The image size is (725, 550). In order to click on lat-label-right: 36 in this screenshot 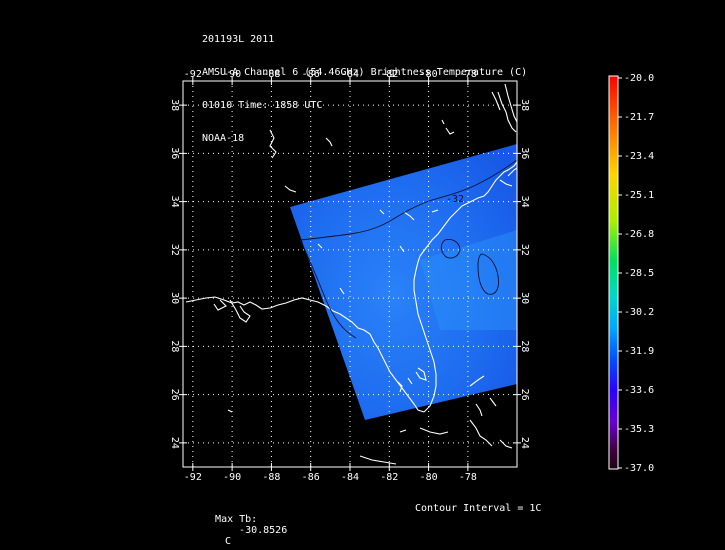, I will do `click(524, 153)`.